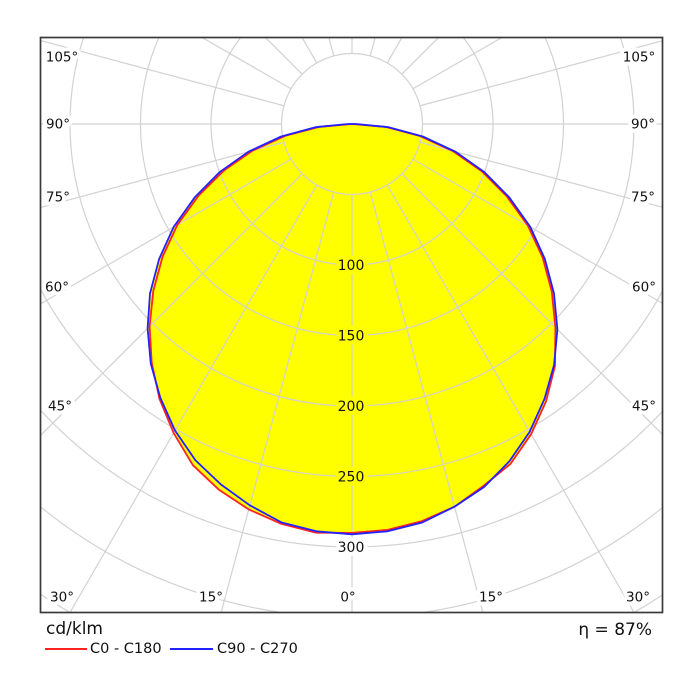  I want to click on unit-label: cd/klm, so click(74, 629).